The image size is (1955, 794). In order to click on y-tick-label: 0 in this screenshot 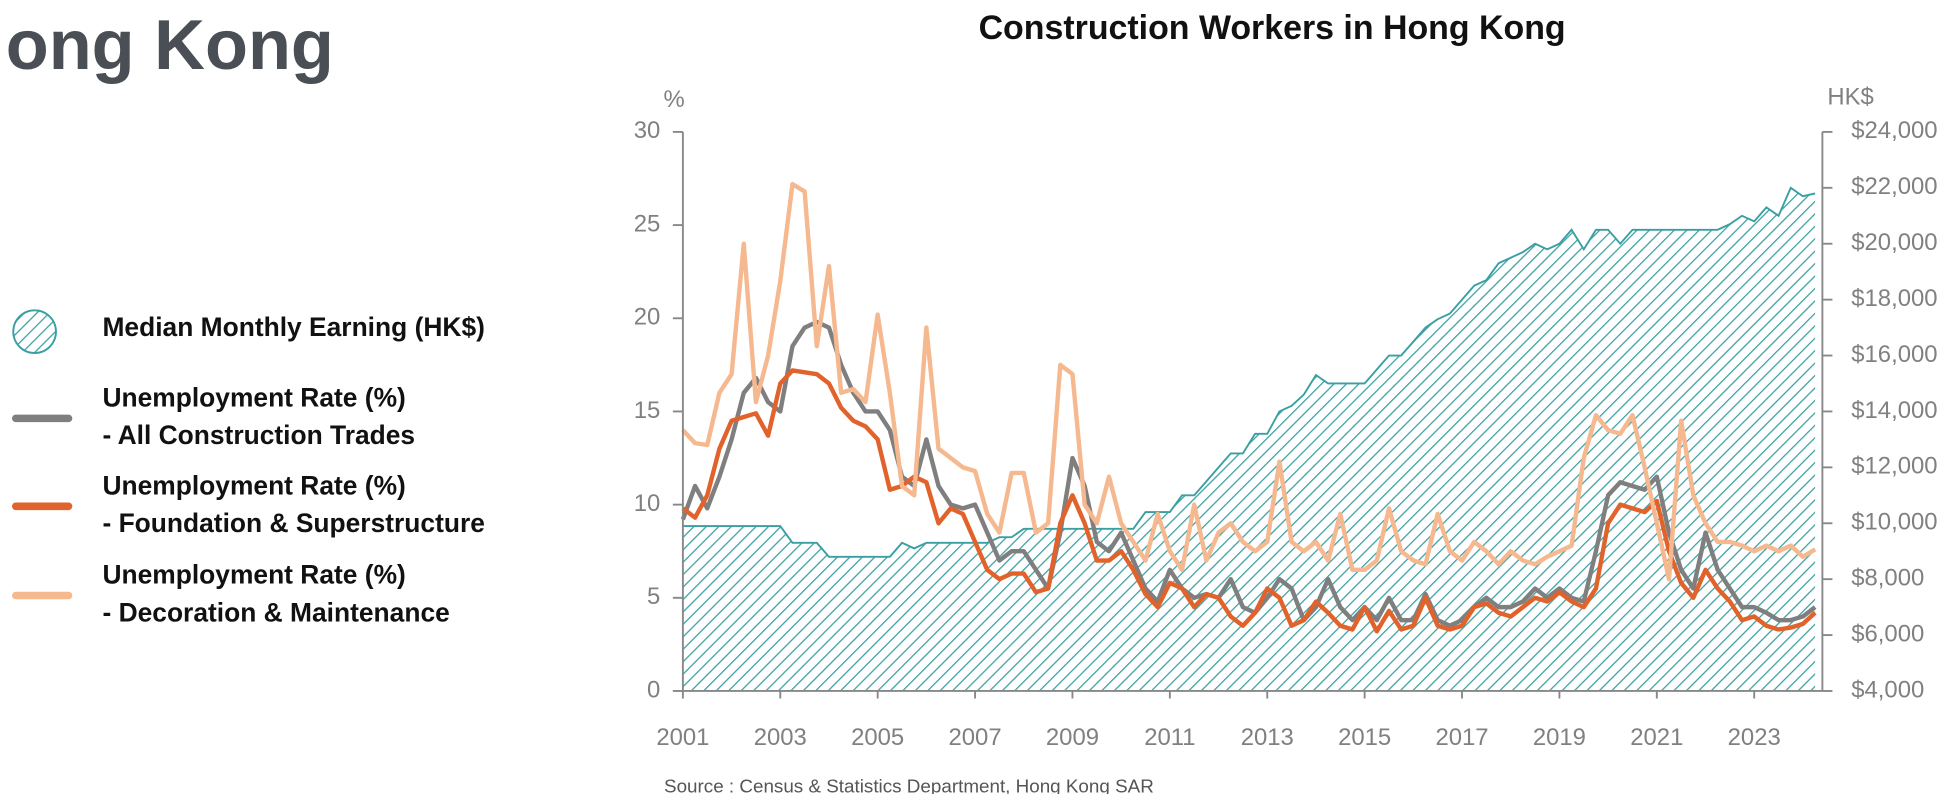, I will do `click(653, 689)`.